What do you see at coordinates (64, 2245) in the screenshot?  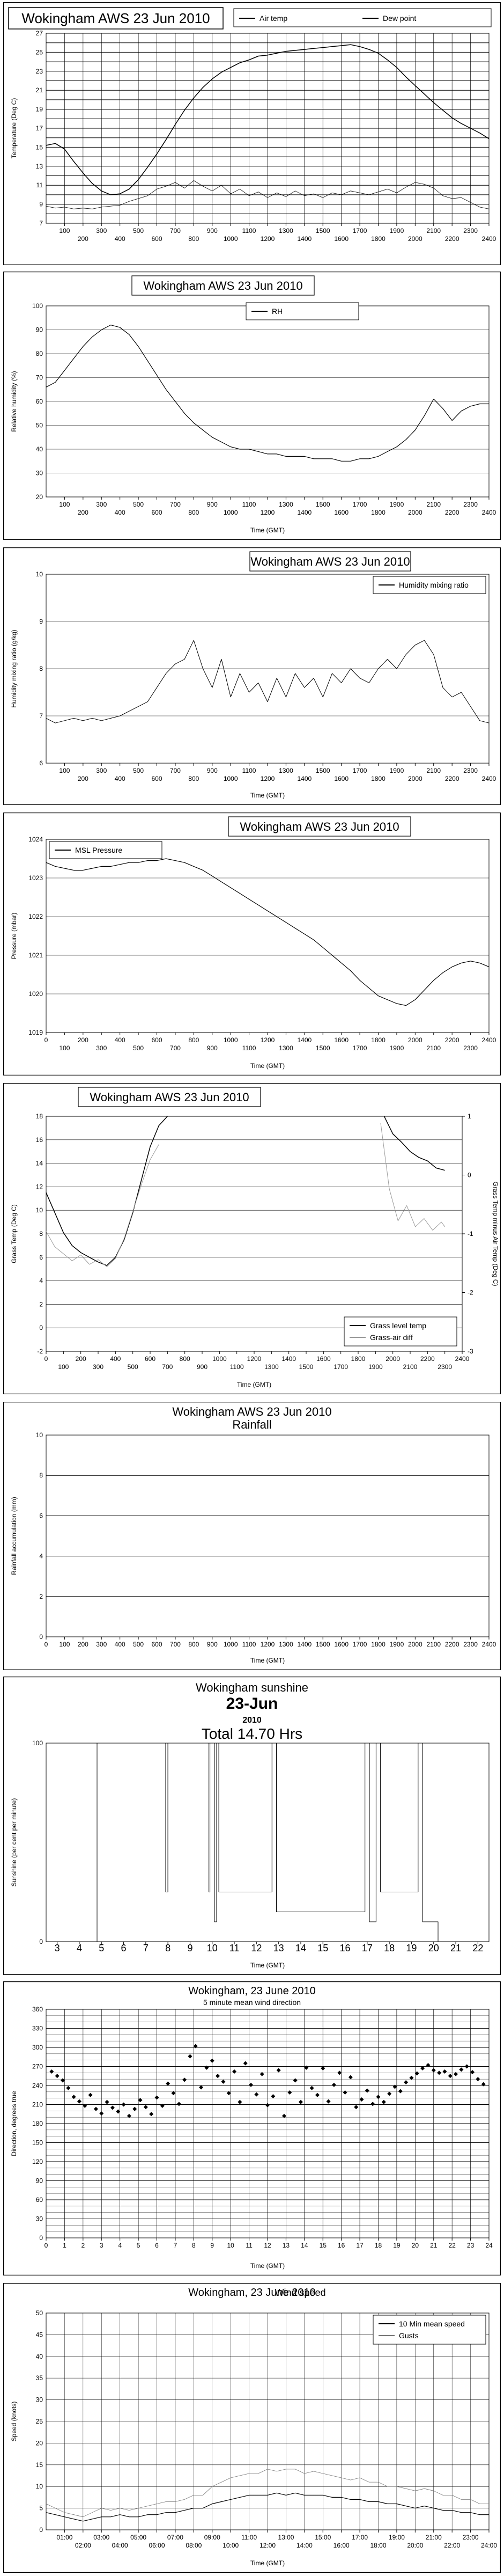 I see `x-tick-label: 1` at bounding box center [64, 2245].